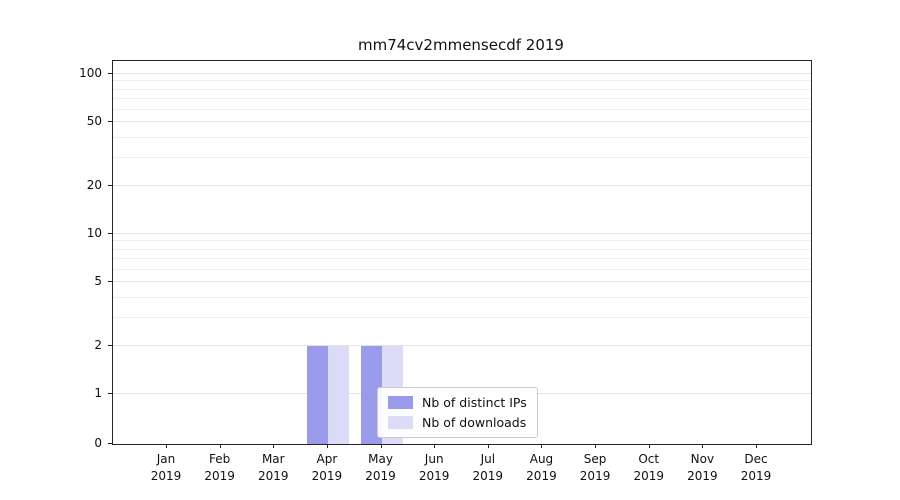 The width and height of the screenshot is (900, 500). I want to click on y-axis-tick-label: 1, so click(98, 393).